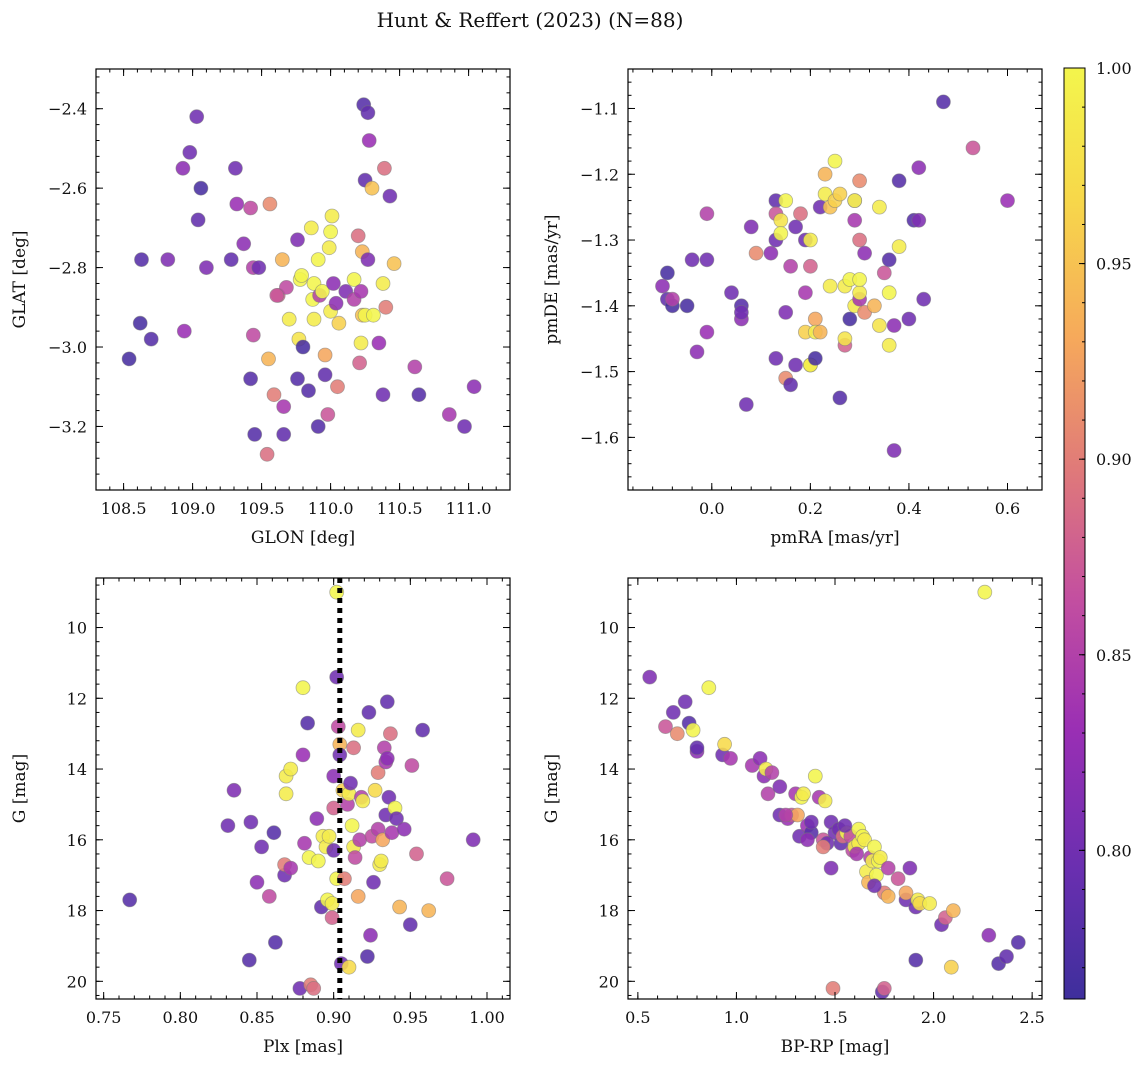 This screenshot has width=1148, height=1068. What do you see at coordinates (835, 279) in the screenshot?
I see `axes-frame` at bounding box center [835, 279].